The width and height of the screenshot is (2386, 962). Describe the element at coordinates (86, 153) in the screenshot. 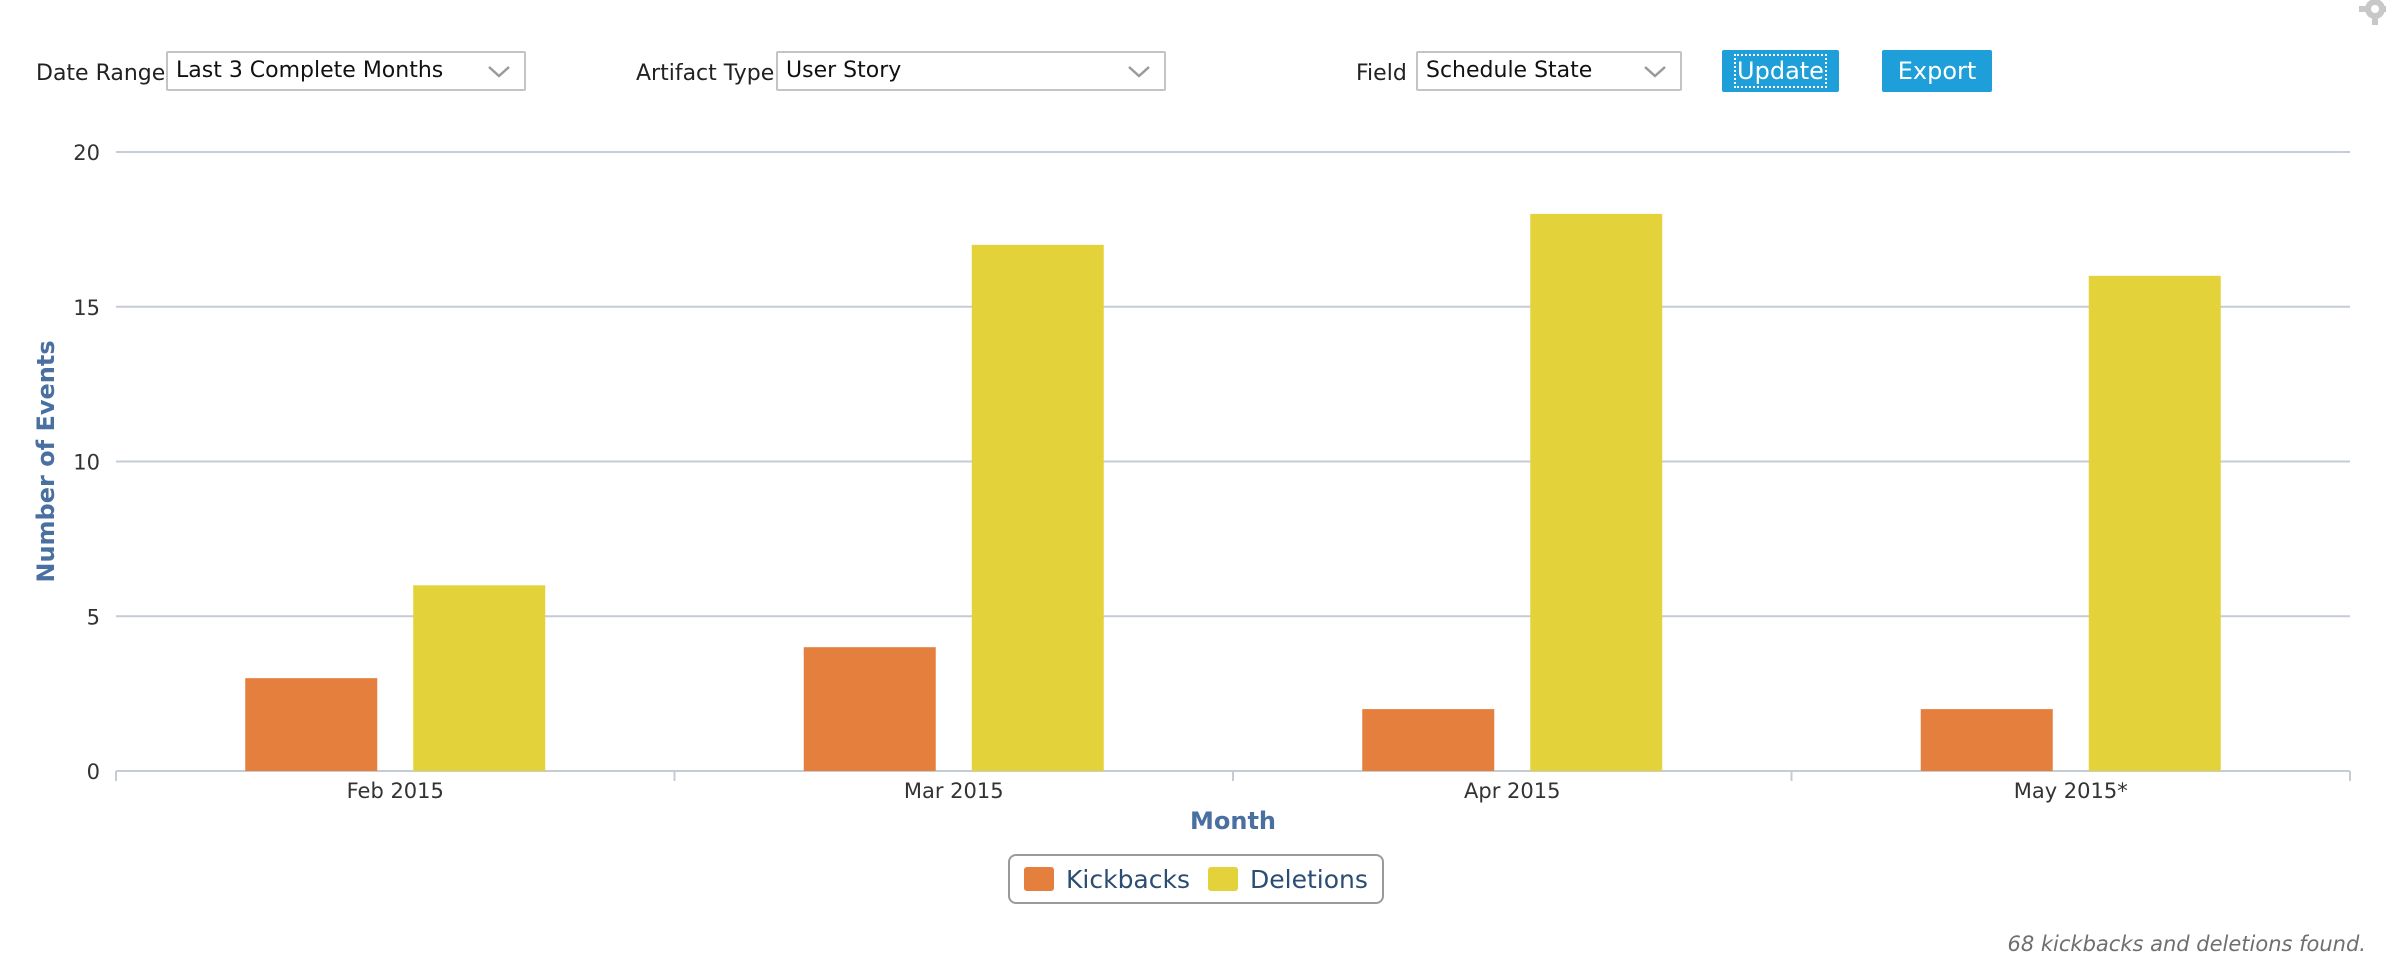

I see `y-tick-label: 20` at that location.